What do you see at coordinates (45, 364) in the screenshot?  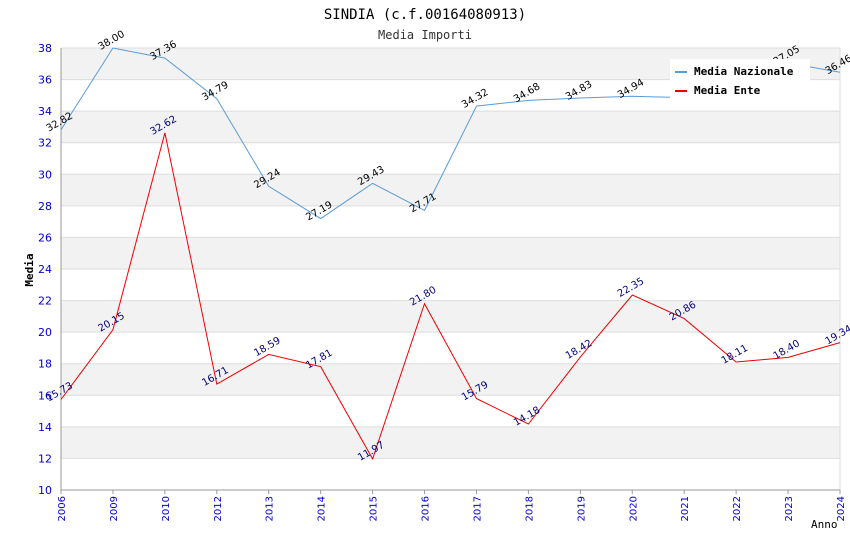 I see `y-tick-label: 18` at bounding box center [45, 364].